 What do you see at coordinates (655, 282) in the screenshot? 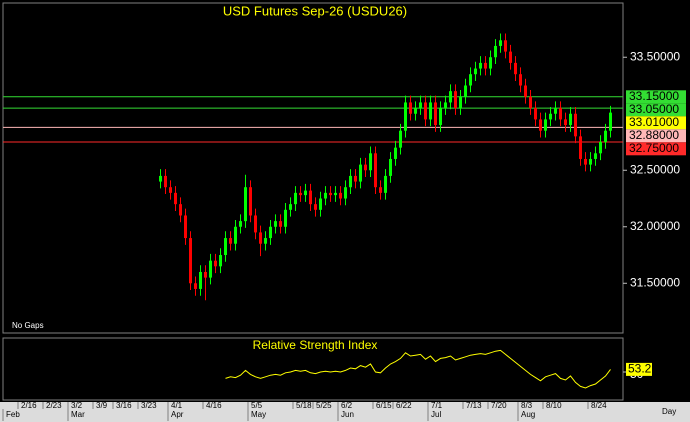
I see `y-tick-label: 31.50000` at bounding box center [655, 282].